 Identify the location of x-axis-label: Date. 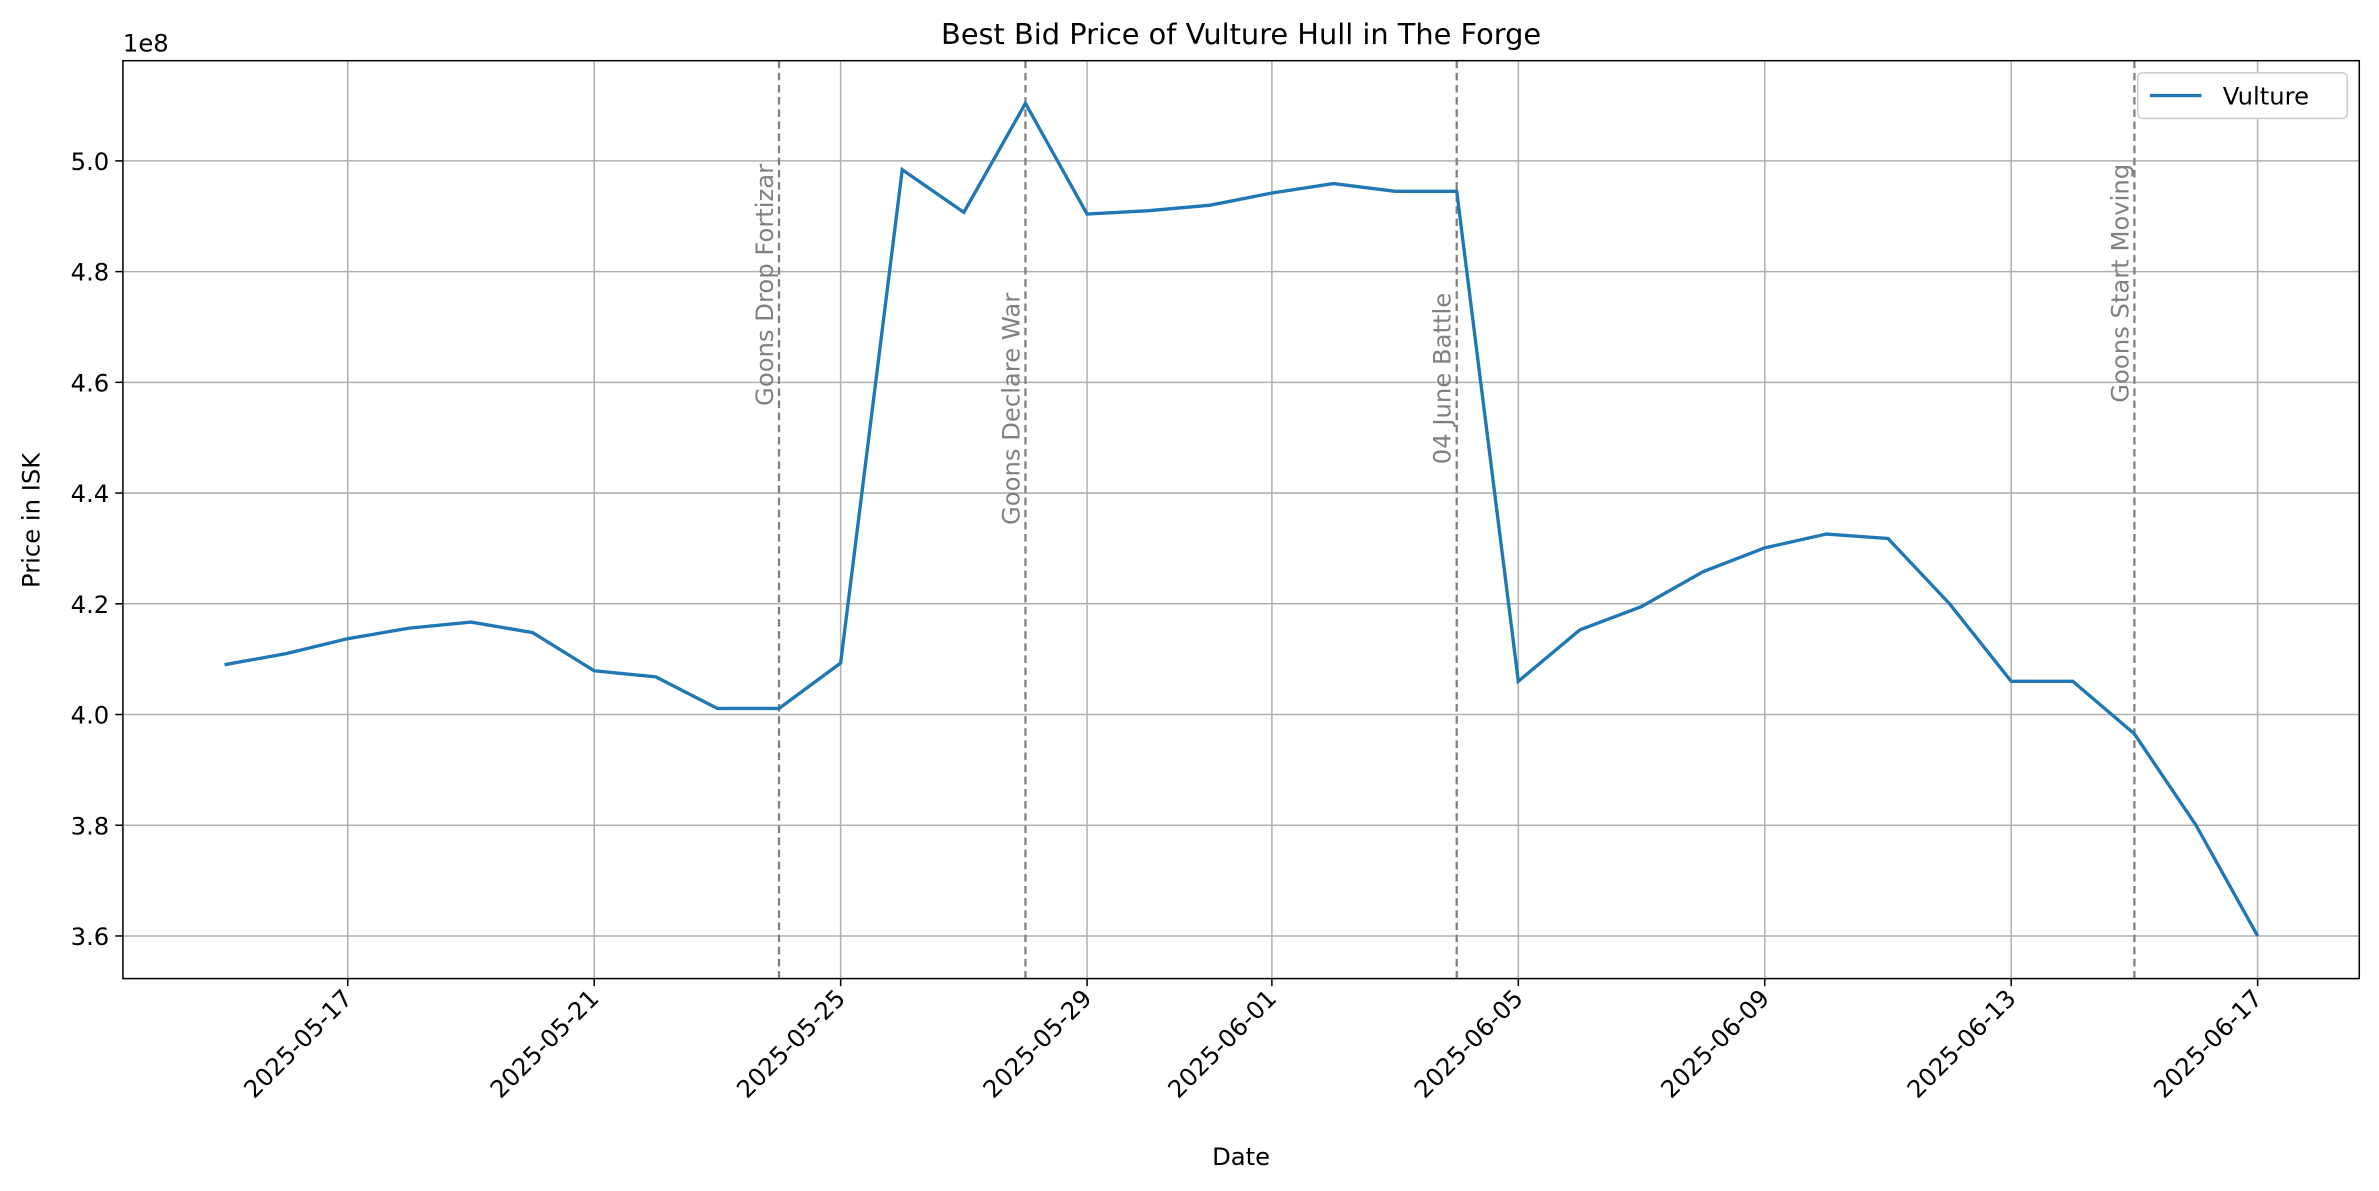
(1241, 1156).